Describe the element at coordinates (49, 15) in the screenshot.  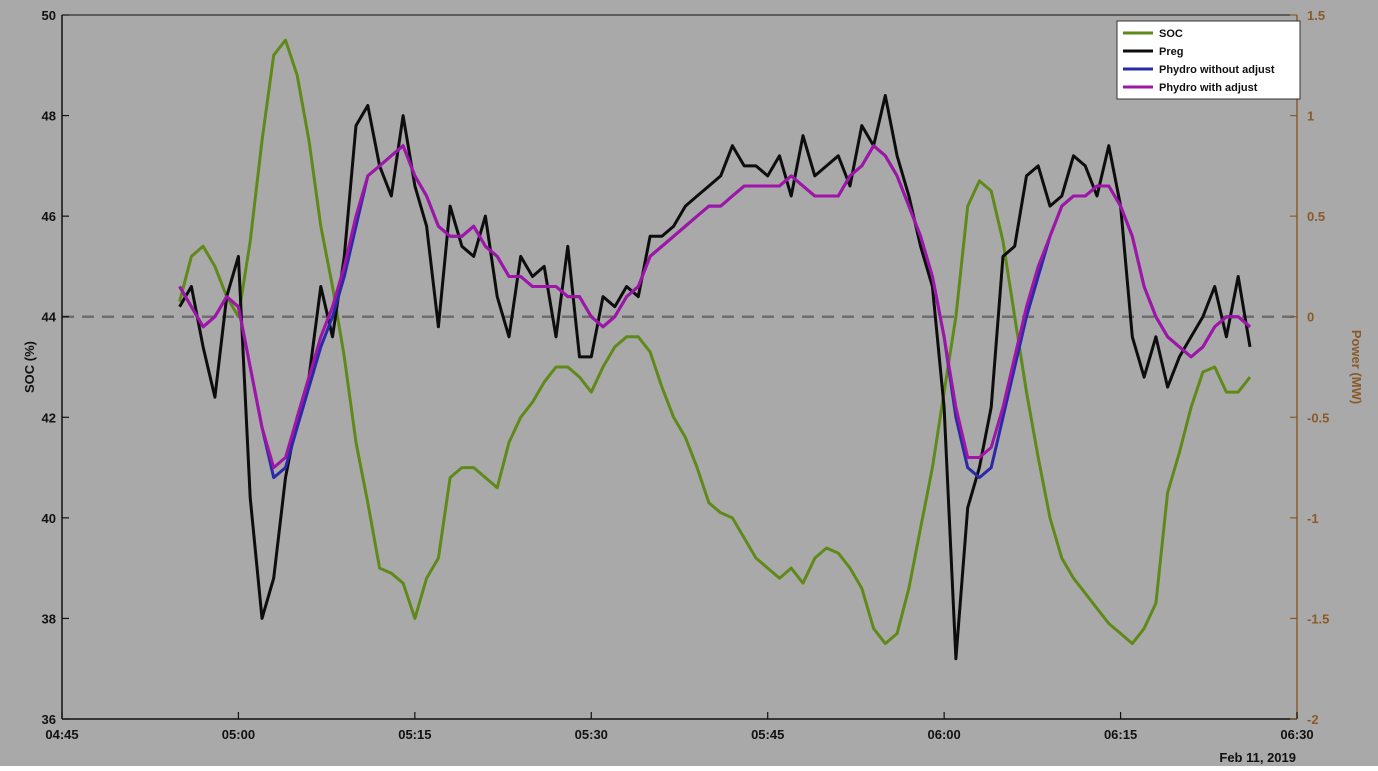
I see `y-left-tick-label: 50` at that location.